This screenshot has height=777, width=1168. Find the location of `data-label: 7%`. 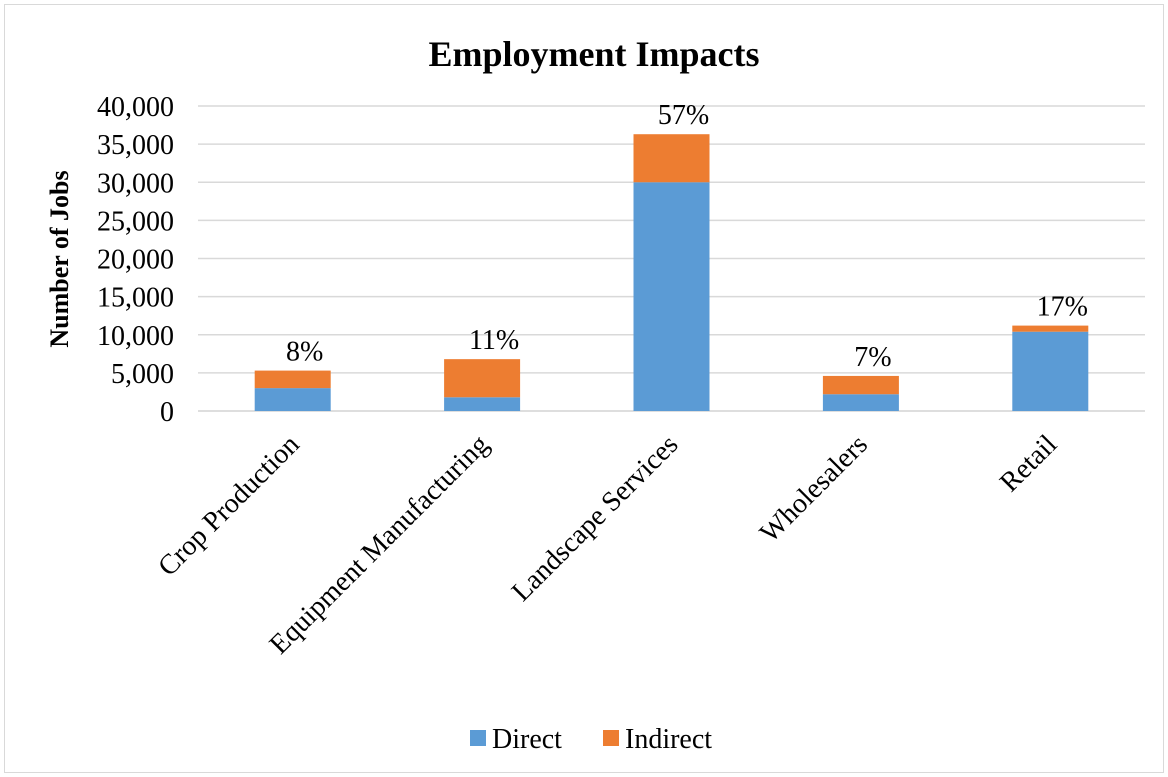

data-label: 7% is located at coordinates (872, 357).